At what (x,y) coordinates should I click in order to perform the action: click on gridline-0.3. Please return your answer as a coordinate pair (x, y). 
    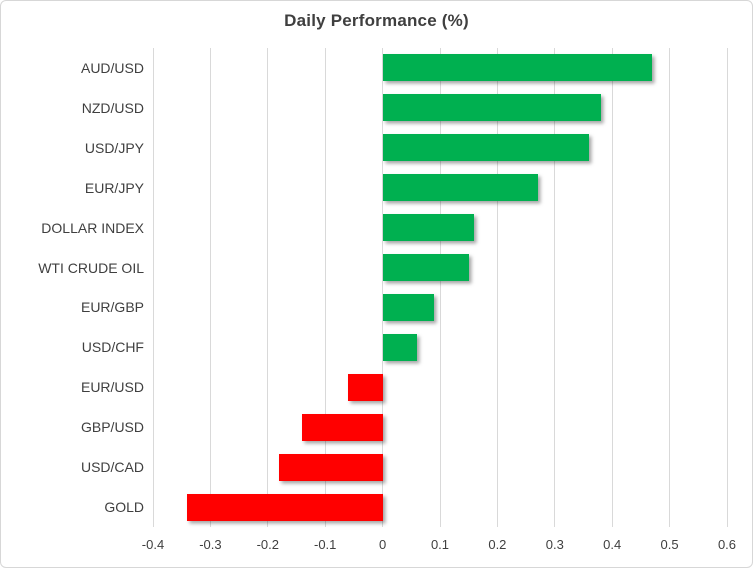
    Looking at the image, I should click on (555, 287).